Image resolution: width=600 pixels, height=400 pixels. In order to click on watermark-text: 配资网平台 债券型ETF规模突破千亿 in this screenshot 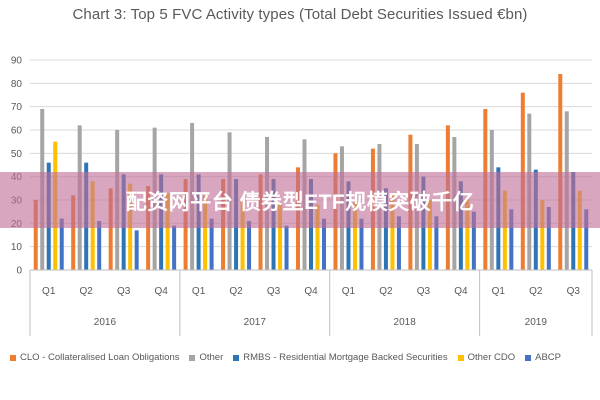, I will do `click(300, 202)`.